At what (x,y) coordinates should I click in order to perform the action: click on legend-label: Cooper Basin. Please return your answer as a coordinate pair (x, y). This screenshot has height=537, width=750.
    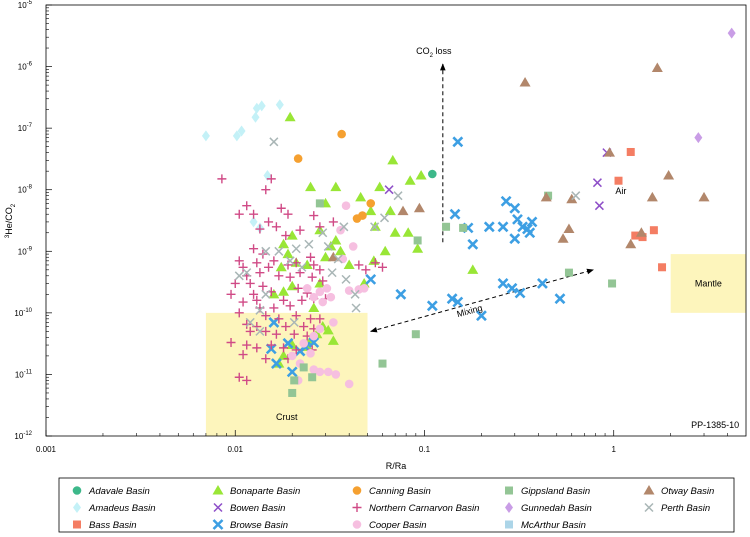
    Looking at the image, I should click on (398, 525).